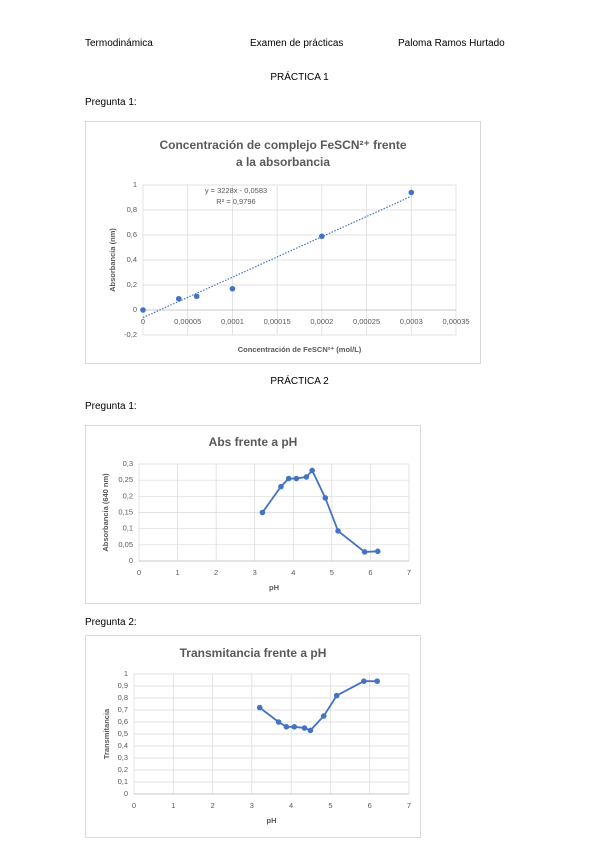 This screenshot has width=599, height=848. Describe the element at coordinates (321, 321) in the screenshot. I see `x-tick-label: 0,0002` at that location.